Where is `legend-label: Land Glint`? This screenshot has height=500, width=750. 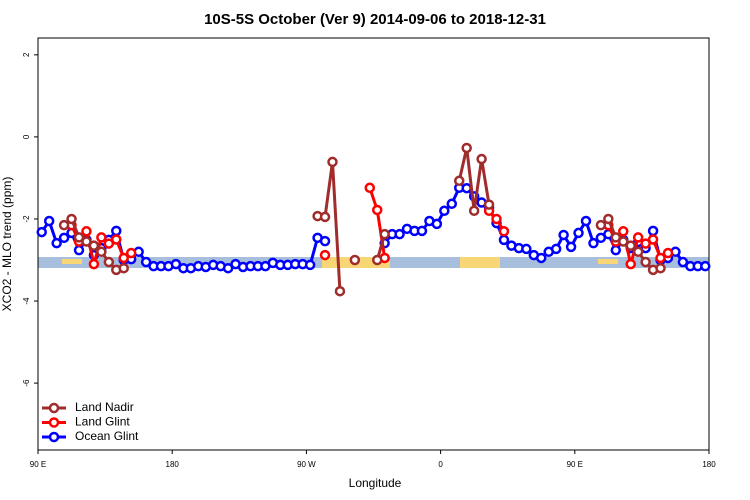 legend-label: Land Glint is located at coordinates (102, 422).